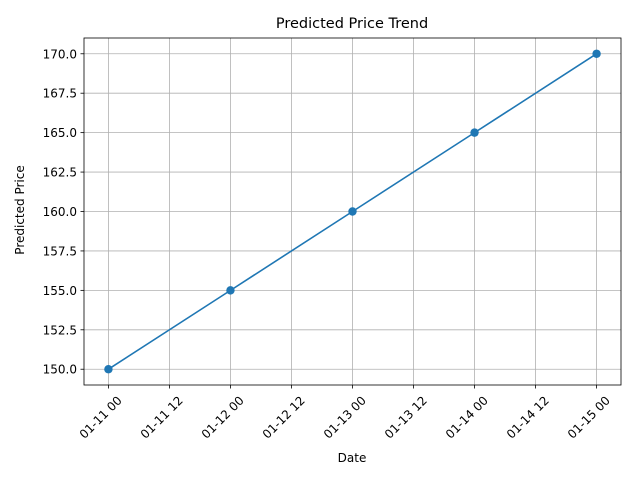 Image resolution: width=640 pixels, height=480 pixels. What do you see at coordinates (60, 330) in the screenshot?
I see `y-tick-label: 152.5` at bounding box center [60, 330].